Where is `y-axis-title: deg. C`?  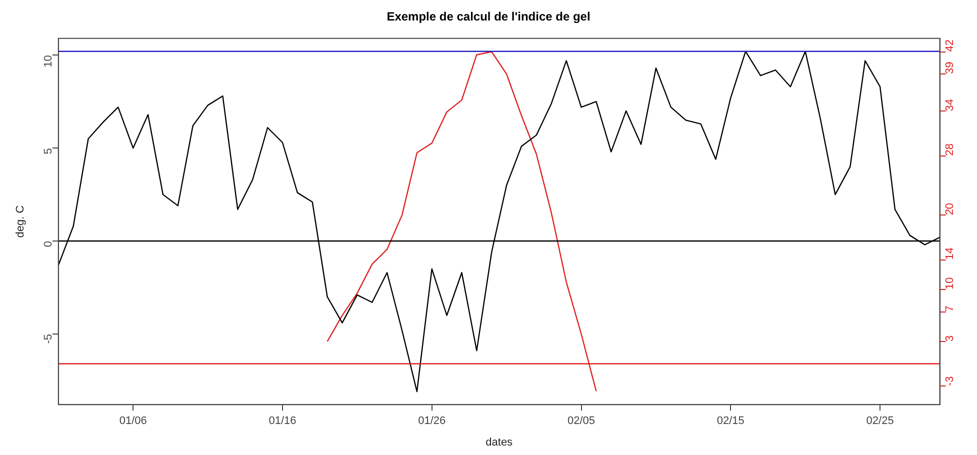 y-axis-title: deg. C is located at coordinates (20, 221).